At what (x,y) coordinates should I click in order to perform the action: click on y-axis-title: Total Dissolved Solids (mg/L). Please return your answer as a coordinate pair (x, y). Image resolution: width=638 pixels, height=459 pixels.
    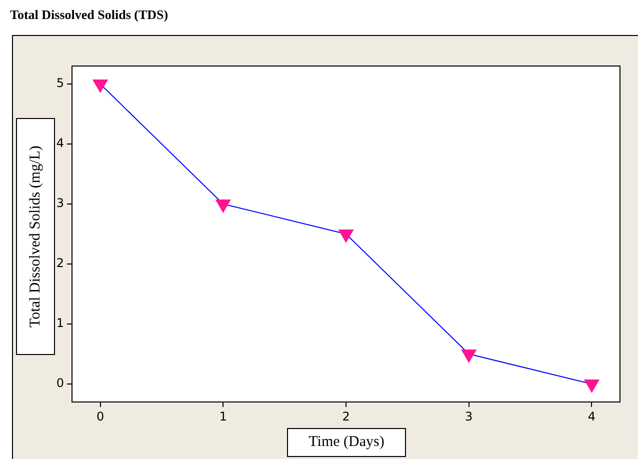
    Looking at the image, I should click on (35, 237).